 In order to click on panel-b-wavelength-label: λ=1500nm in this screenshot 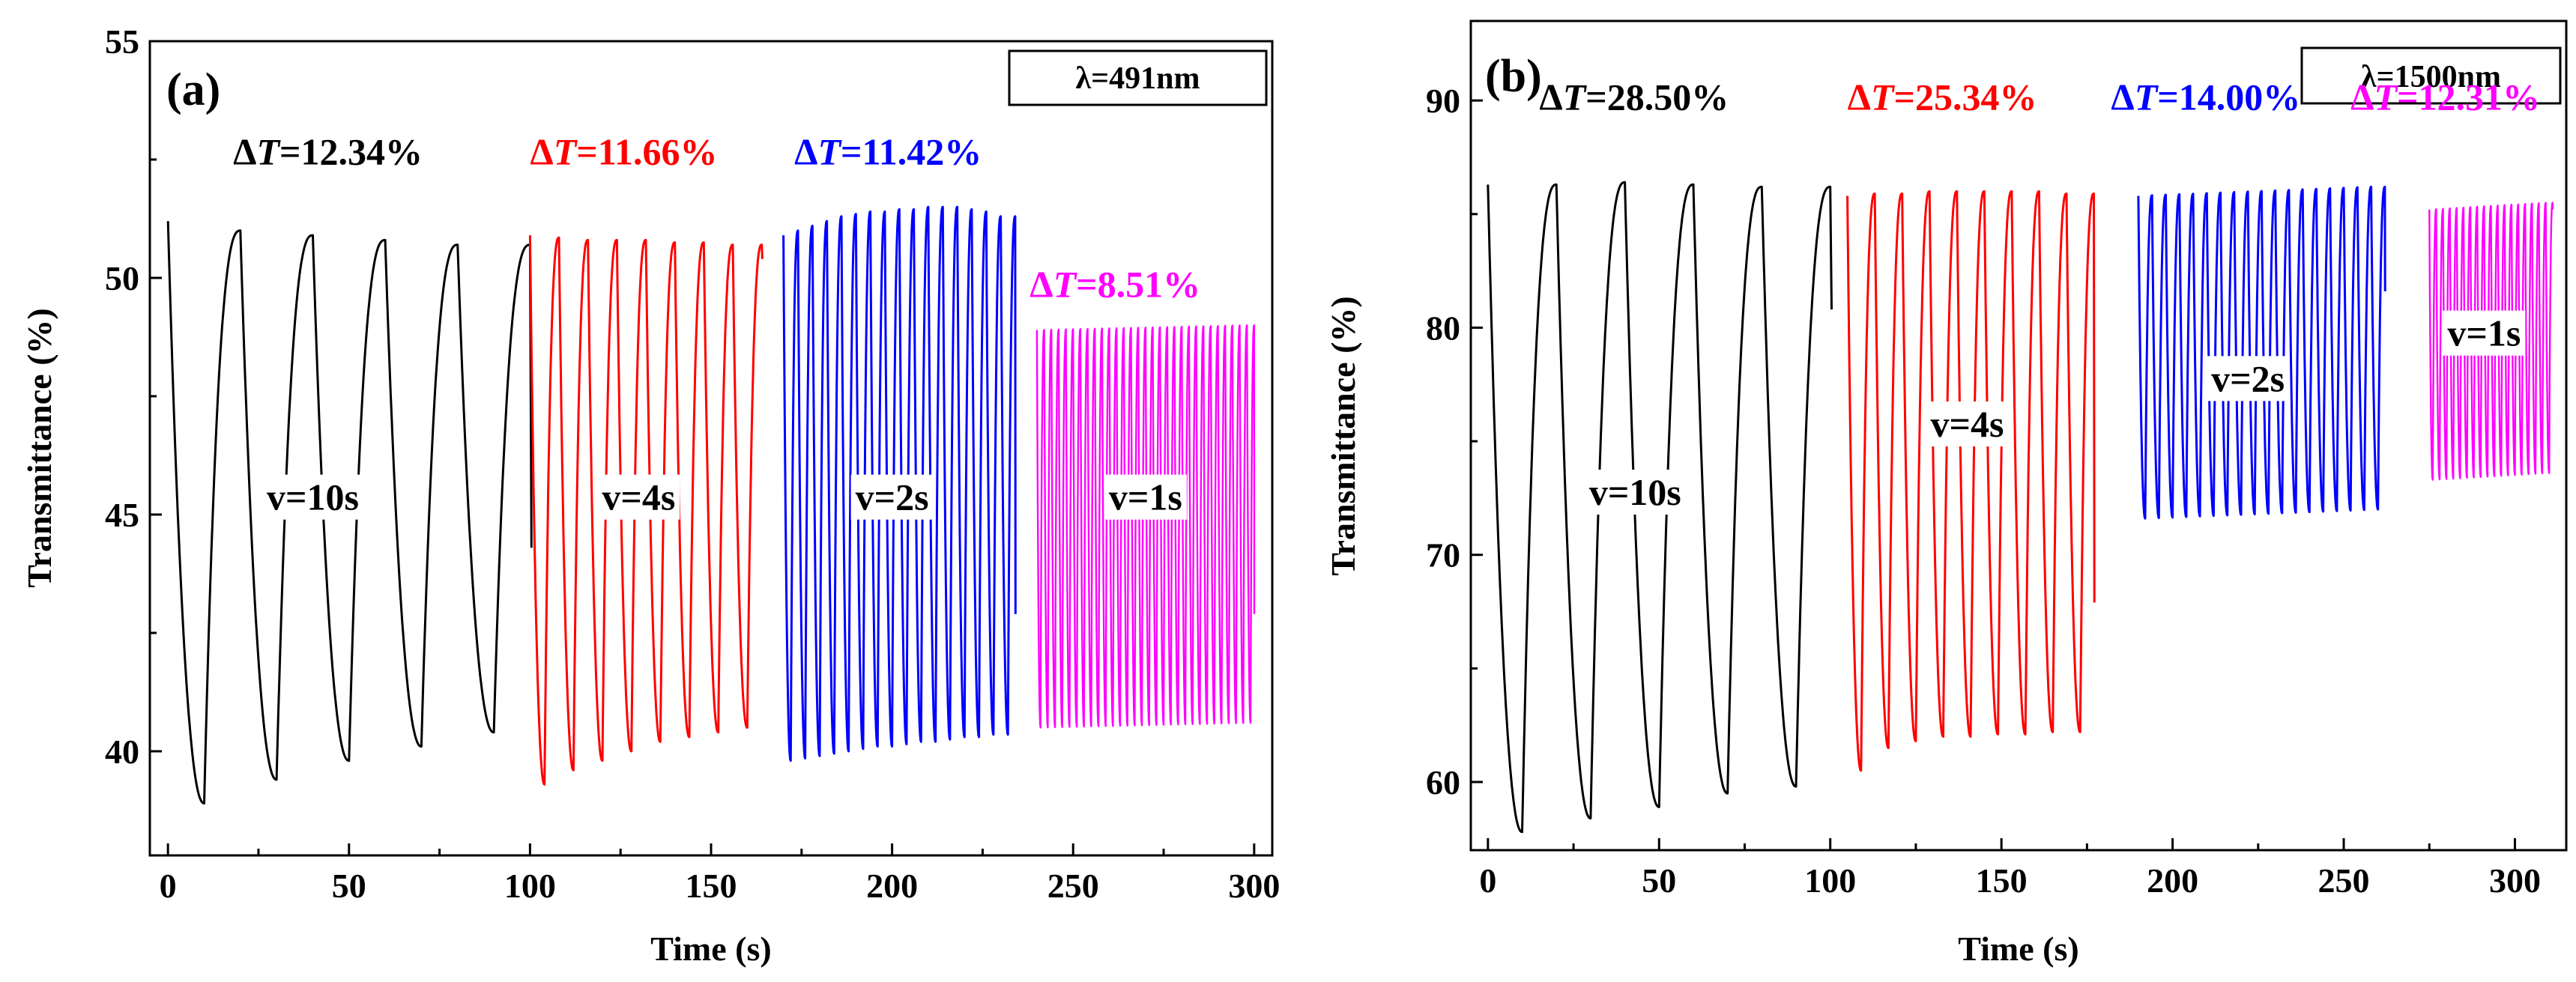, I will do `click(2431, 77)`.